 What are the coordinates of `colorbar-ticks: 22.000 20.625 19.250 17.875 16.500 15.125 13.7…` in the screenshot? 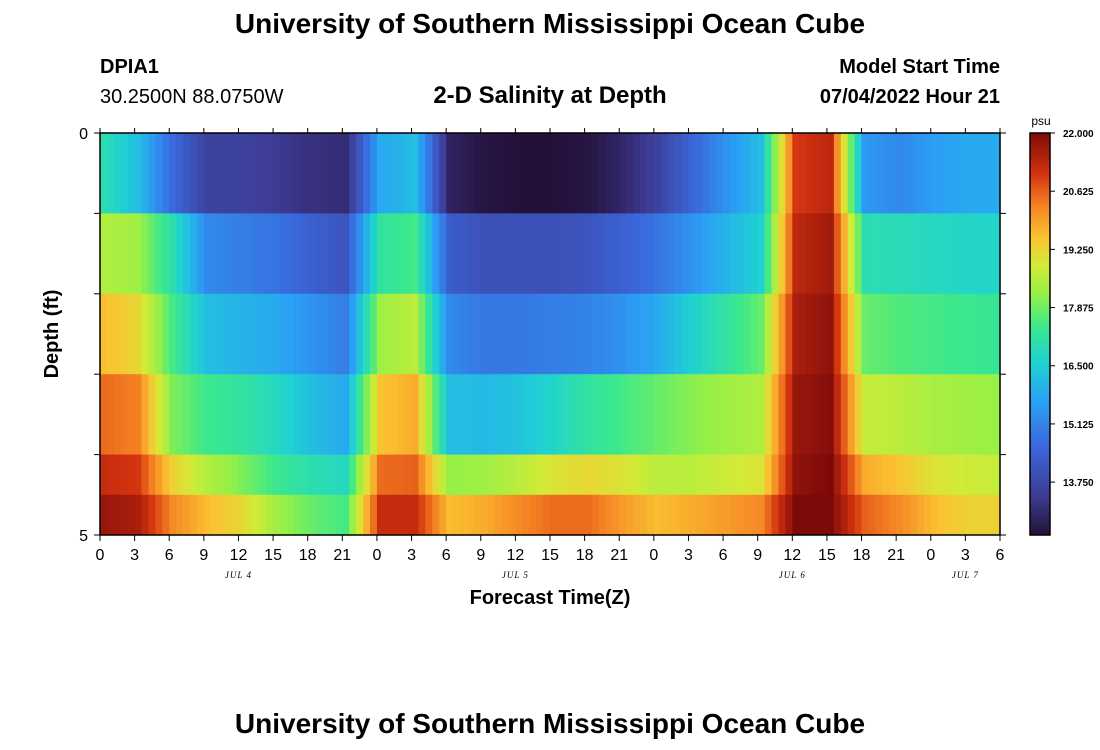 It's located at (1072, 309).